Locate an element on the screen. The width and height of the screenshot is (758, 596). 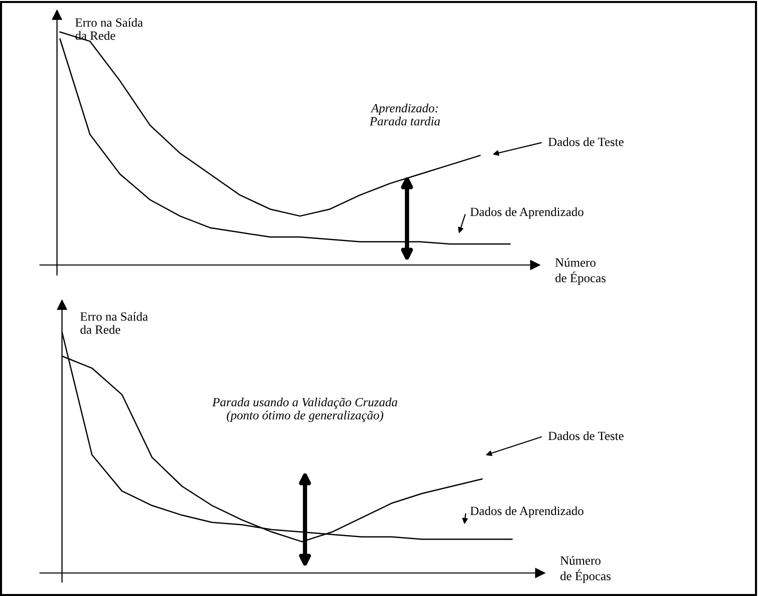
y-axis-title: Erro na Saída da Rede is located at coordinates (114, 323).